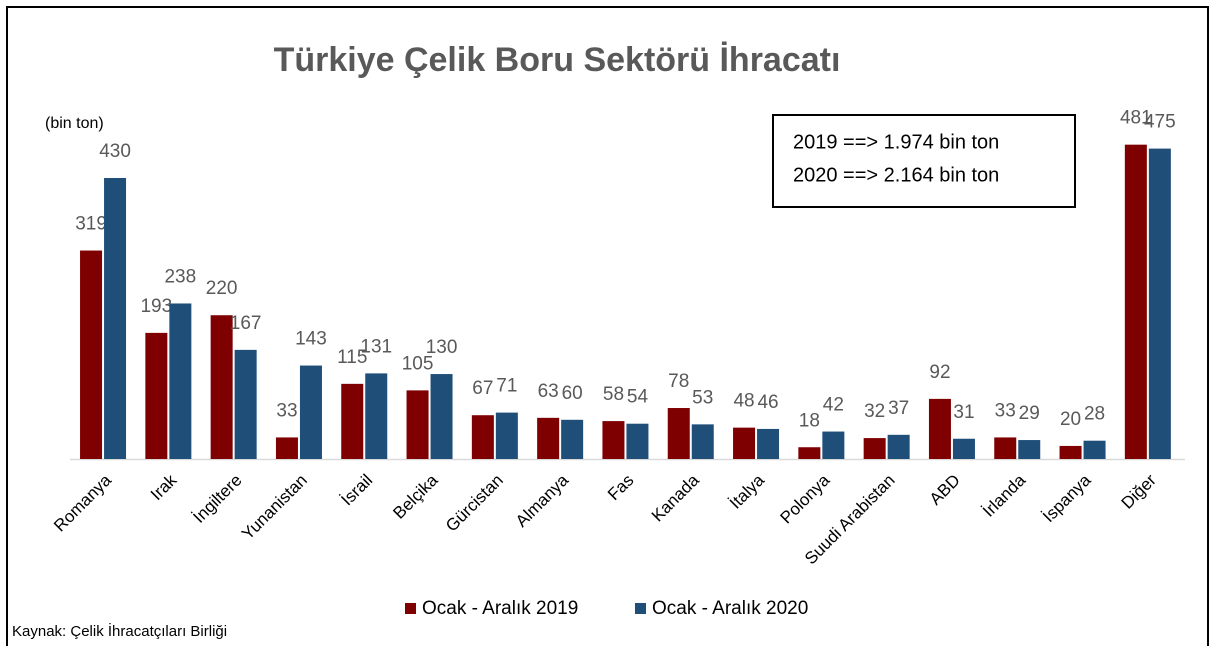 The width and height of the screenshot is (1215, 646). I want to click on x-tick-label: Yunanistan, so click(274, 507).